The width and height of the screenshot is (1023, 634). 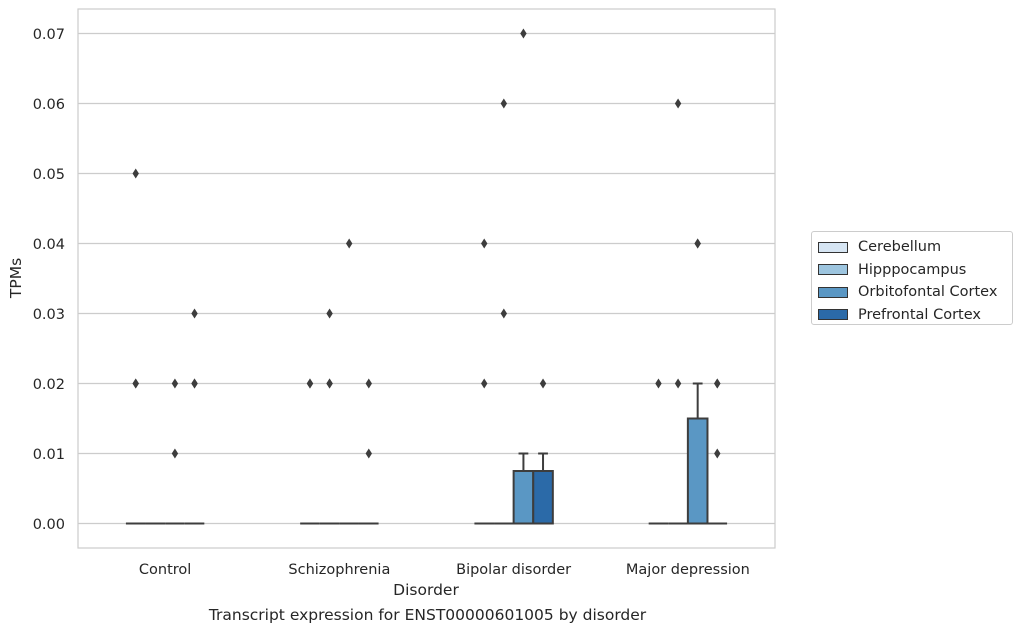 I want to click on legend-swatch-cerebellum, so click(x=833, y=247).